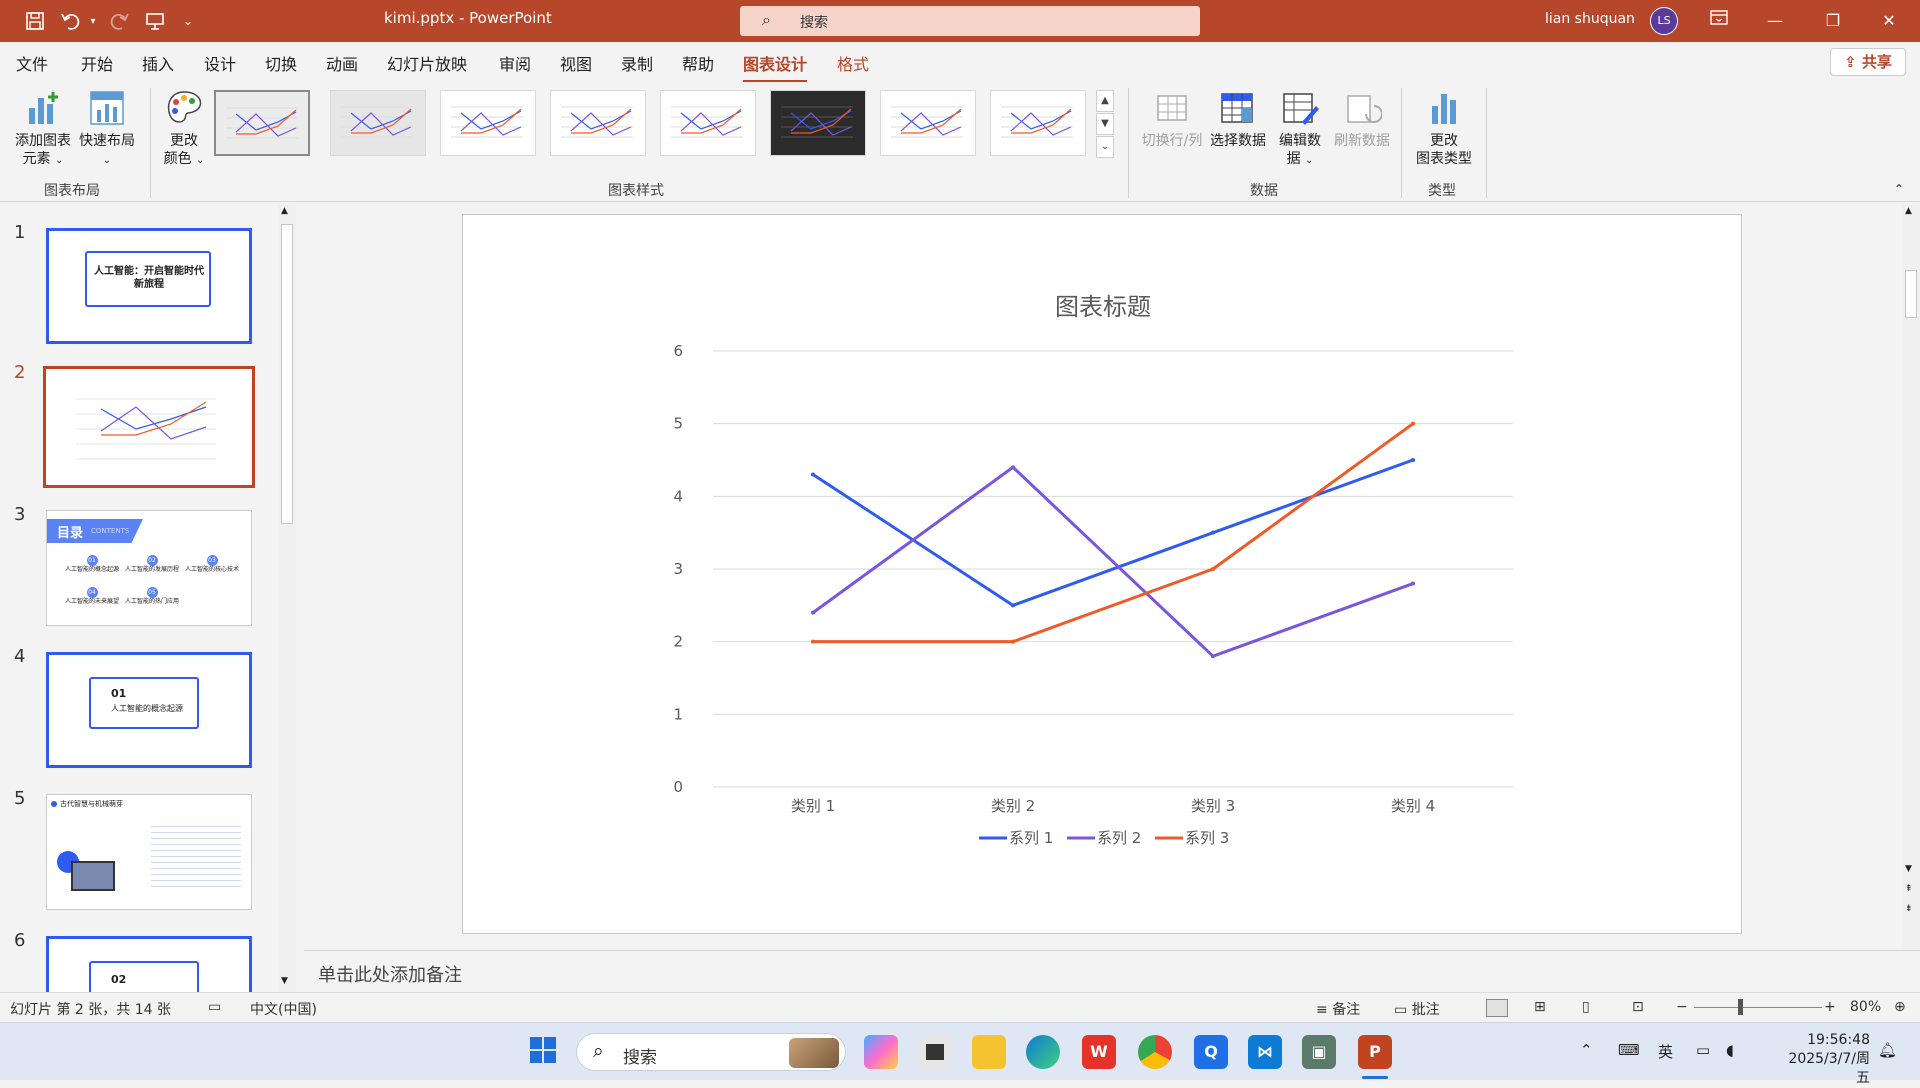  I want to click on slide-sorter-icon: ⊞, so click(1540, 1007).